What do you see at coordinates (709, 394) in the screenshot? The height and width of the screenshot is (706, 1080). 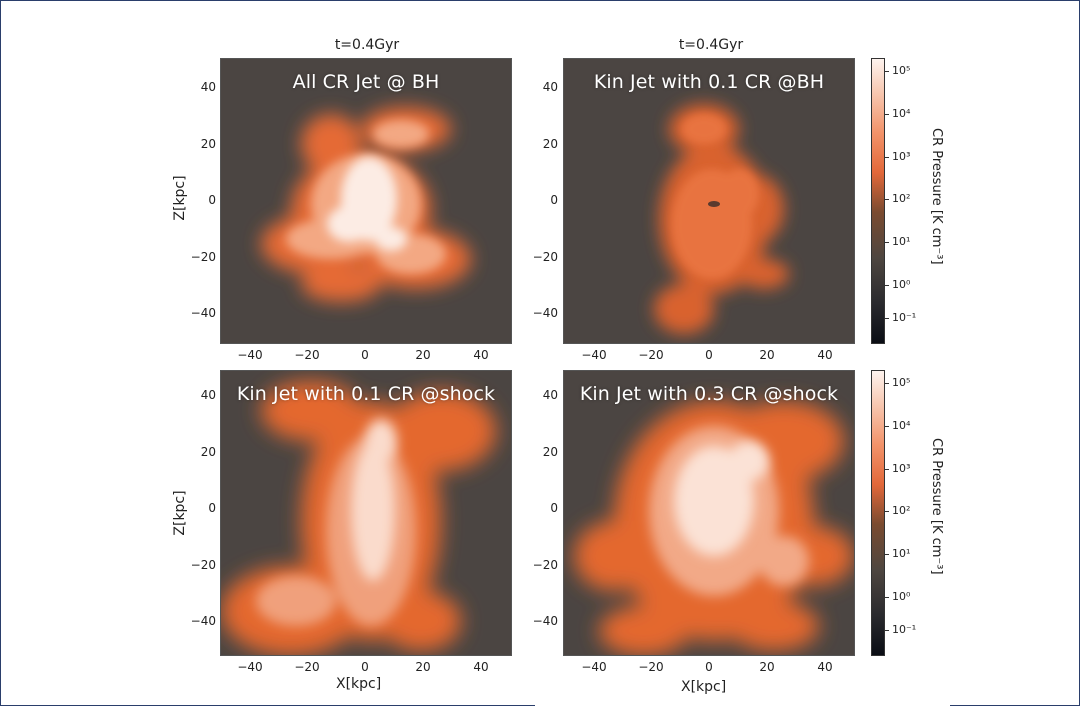 I see `panel-label: Kin Jet with 0.3 CR @shock` at bounding box center [709, 394].